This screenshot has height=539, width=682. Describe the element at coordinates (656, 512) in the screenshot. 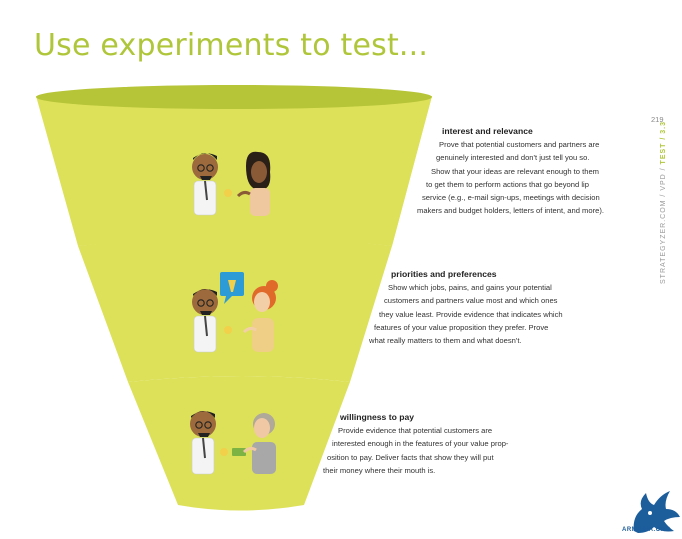

I see `phoenix-logo-icon` at that location.